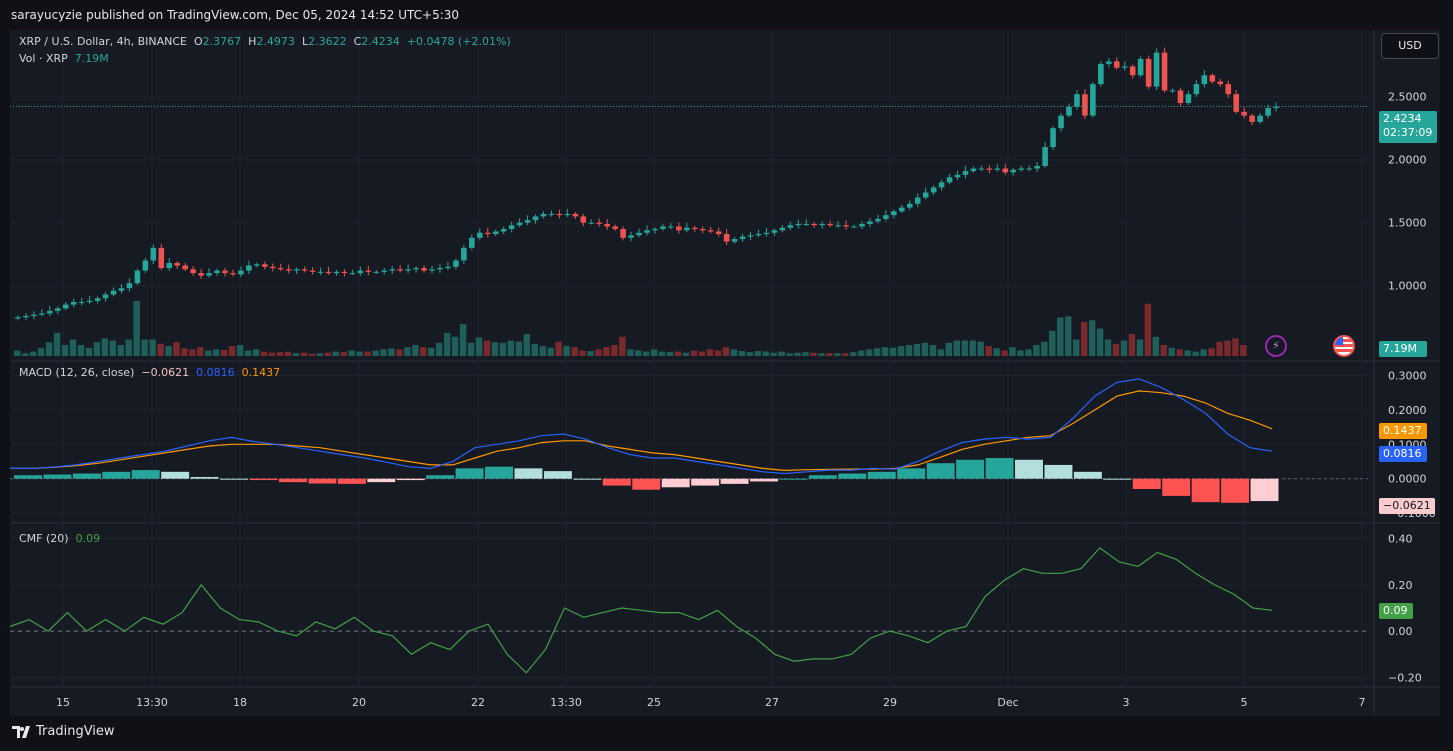 The width and height of the screenshot is (1453, 751). Describe the element at coordinates (63, 702) in the screenshot. I see `time-tick-label: 15` at that location.